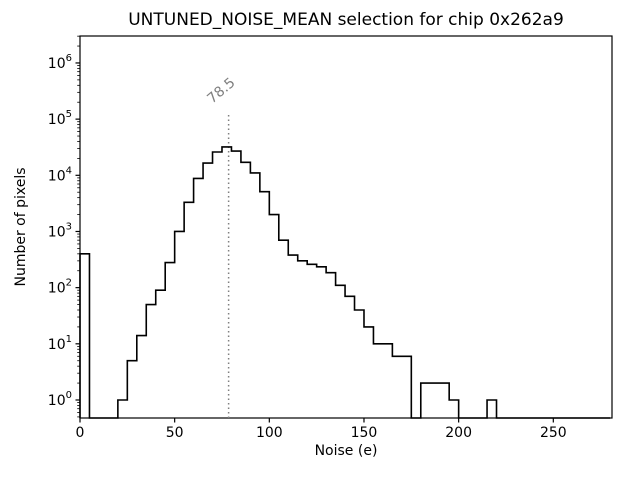  I want to click on y-tick-label: 10¹, so click(60, 343).